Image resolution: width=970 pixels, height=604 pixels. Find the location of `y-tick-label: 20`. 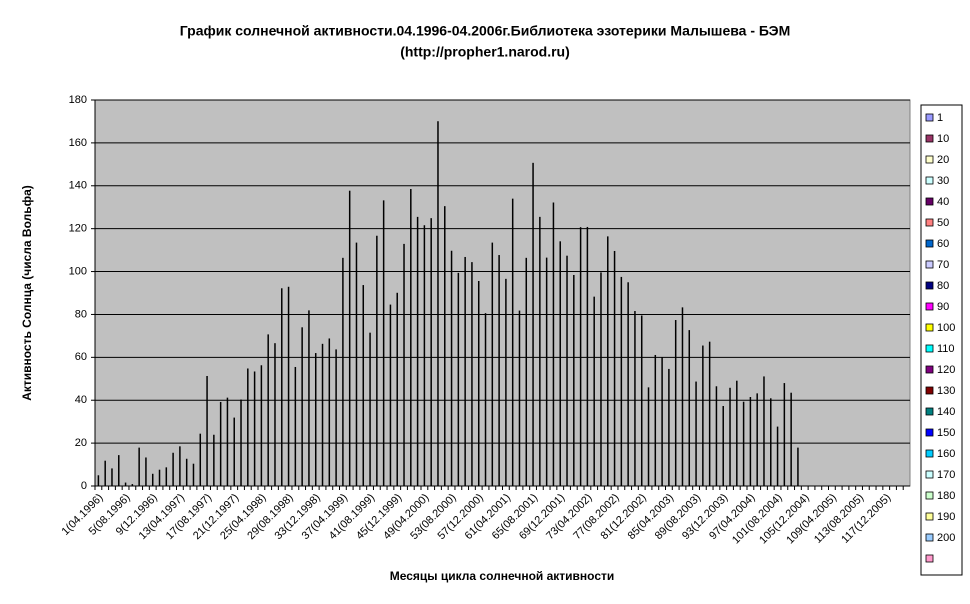

y-tick-label: 20 is located at coordinates (81, 443).